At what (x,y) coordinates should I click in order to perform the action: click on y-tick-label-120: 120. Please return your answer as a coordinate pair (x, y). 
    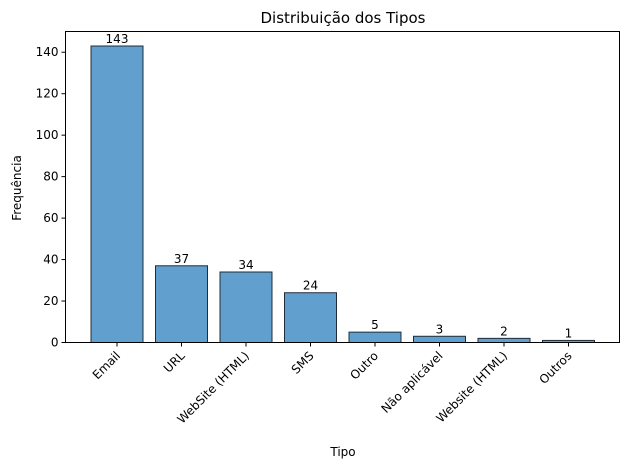
    Looking at the image, I should click on (47, 94).